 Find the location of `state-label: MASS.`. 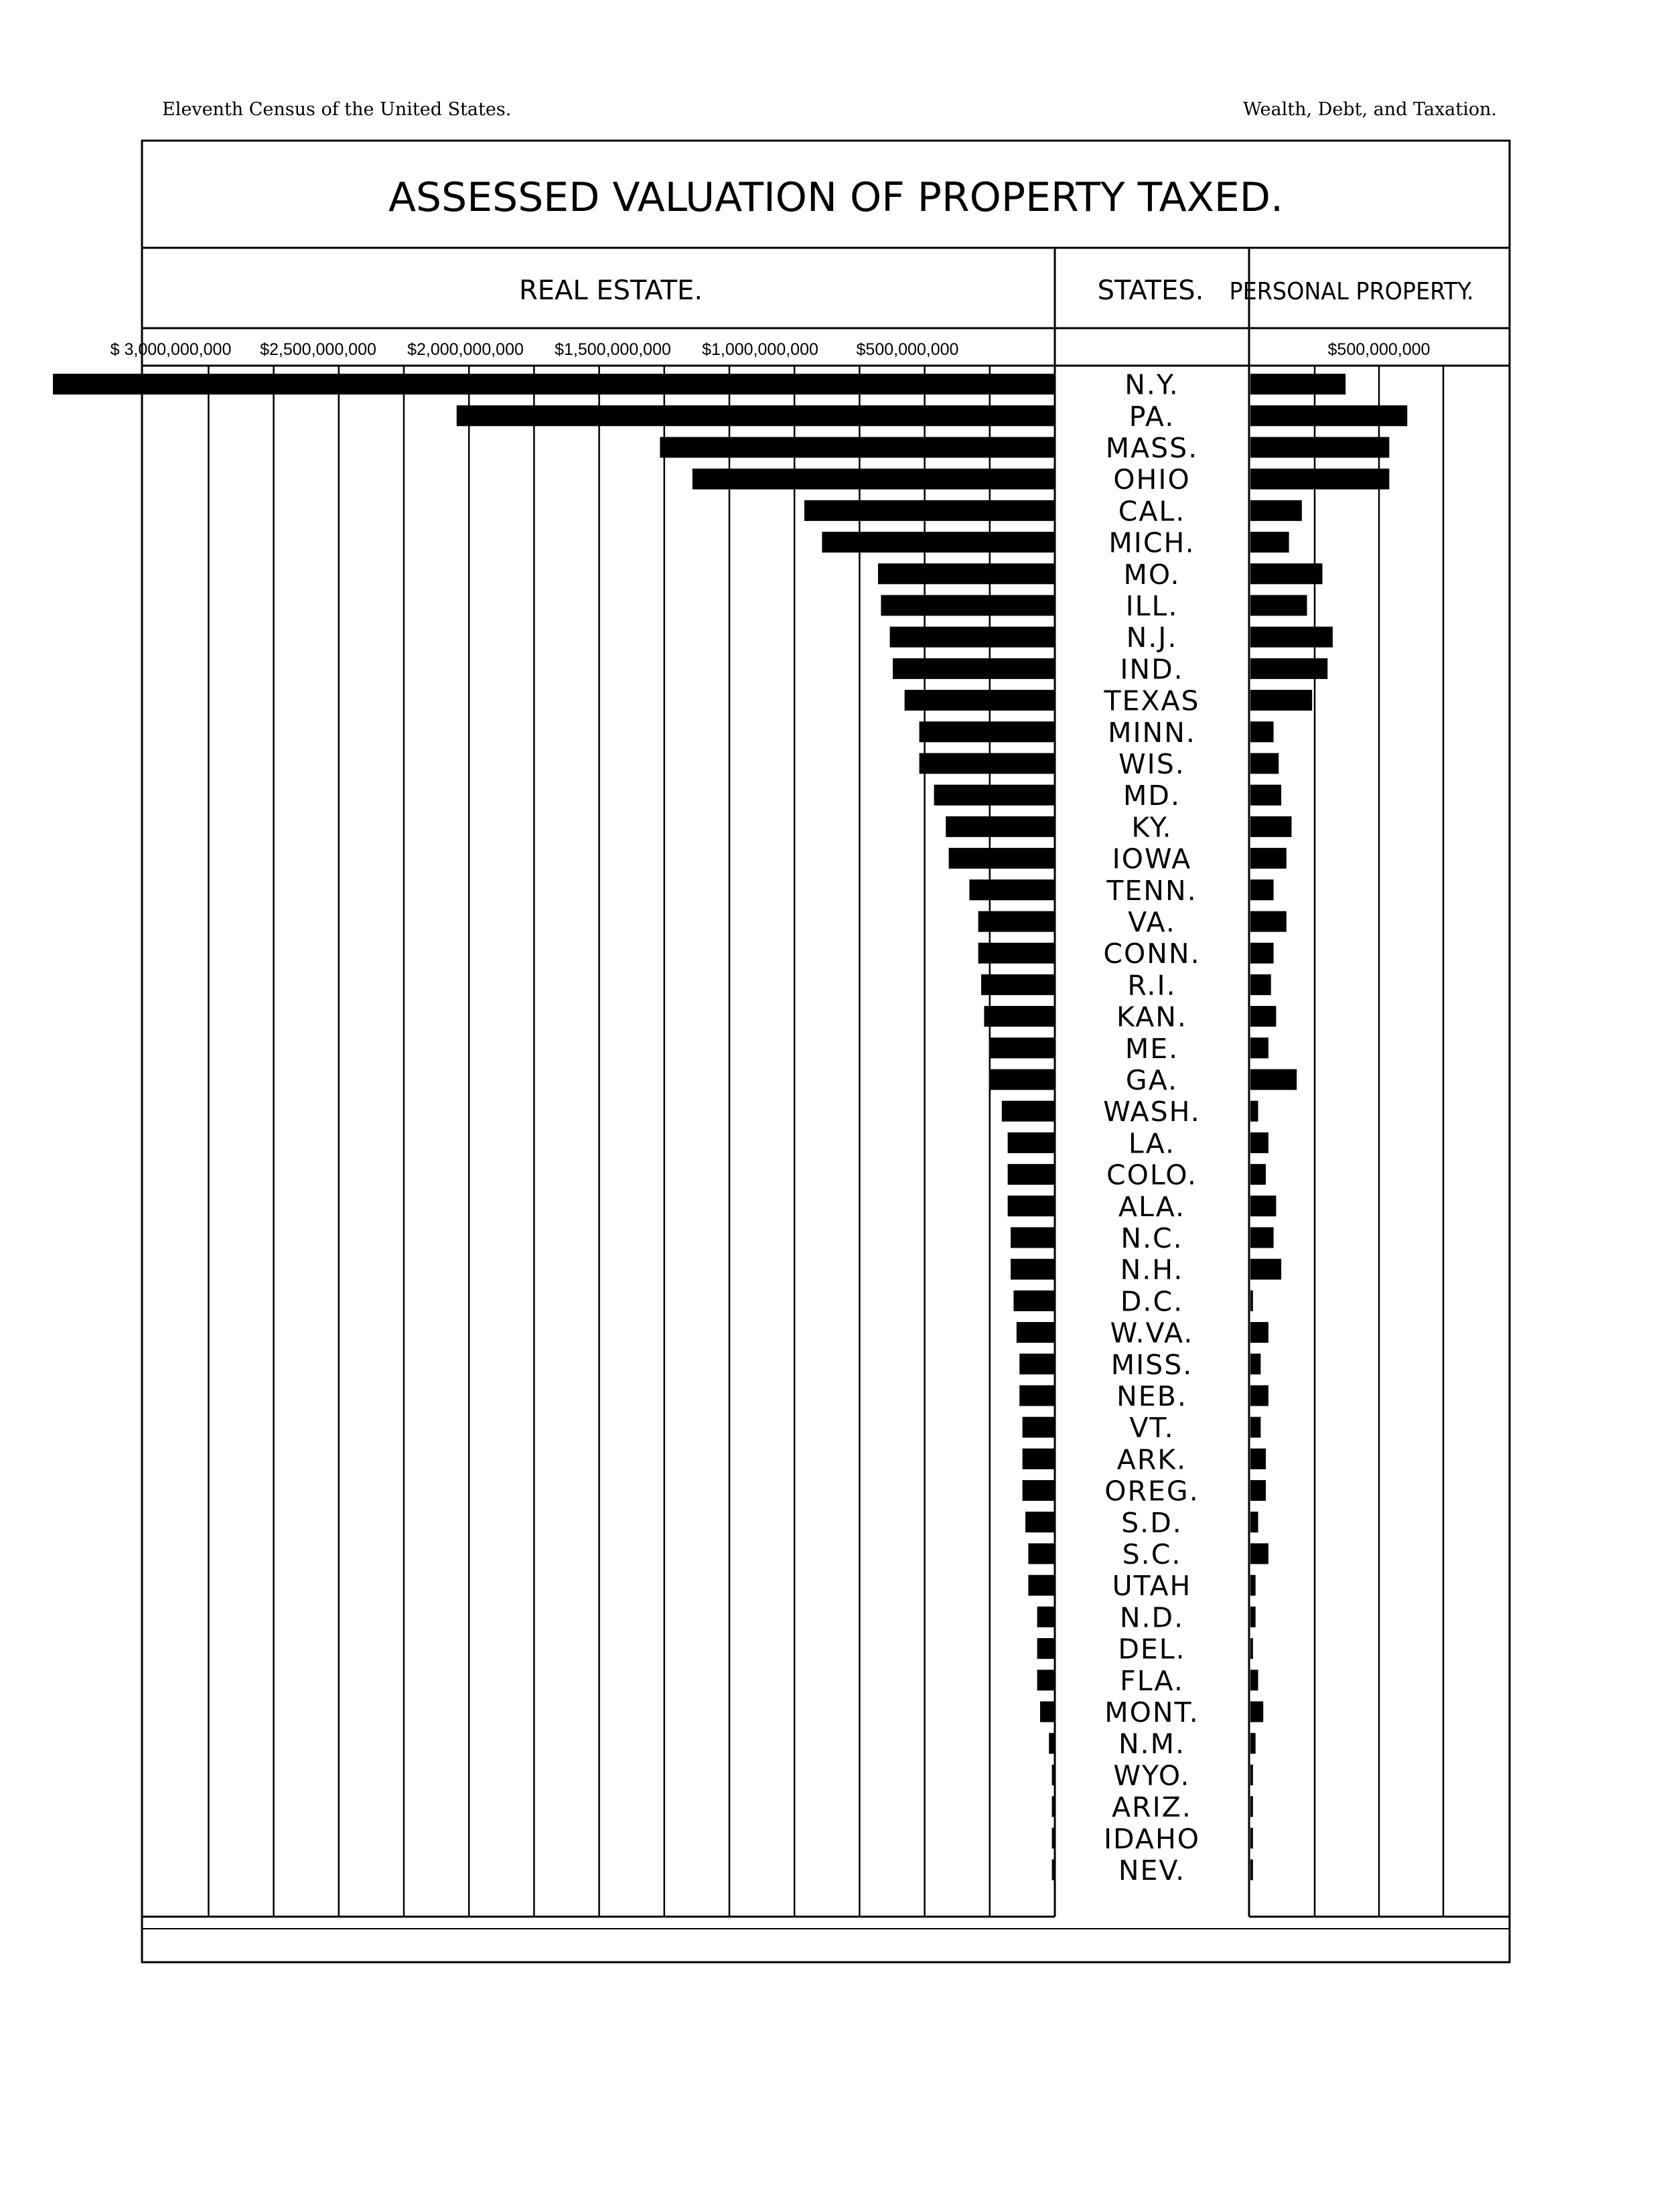

state-label: MASS. is located at coordinates (1153, 448).